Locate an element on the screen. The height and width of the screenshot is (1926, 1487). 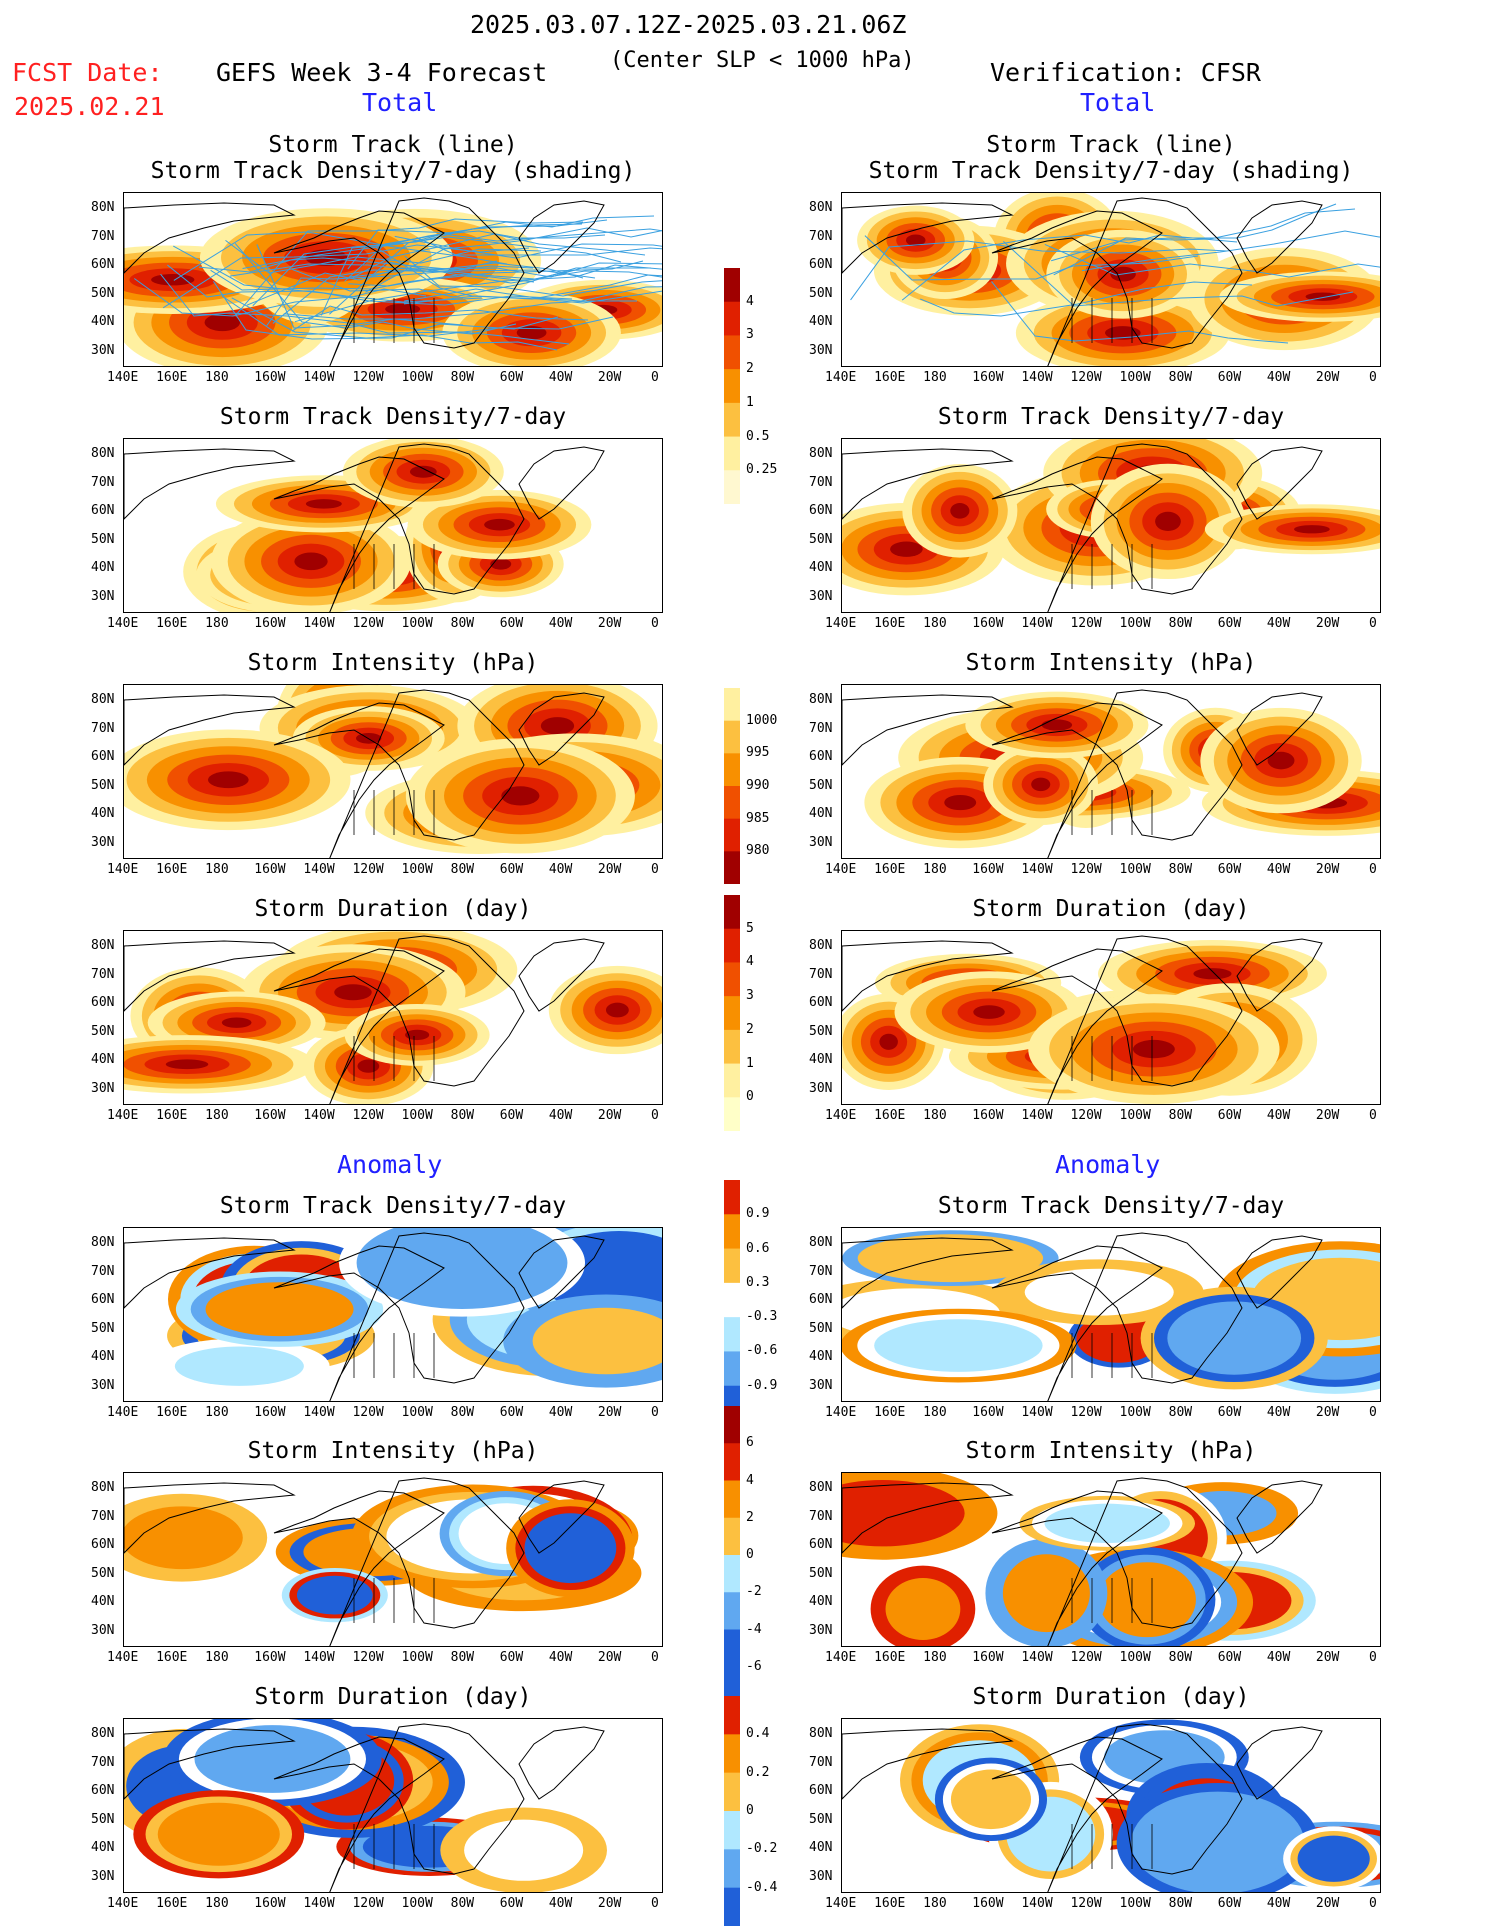
lon-label: 40W is located at coordinates (1278, 1412).